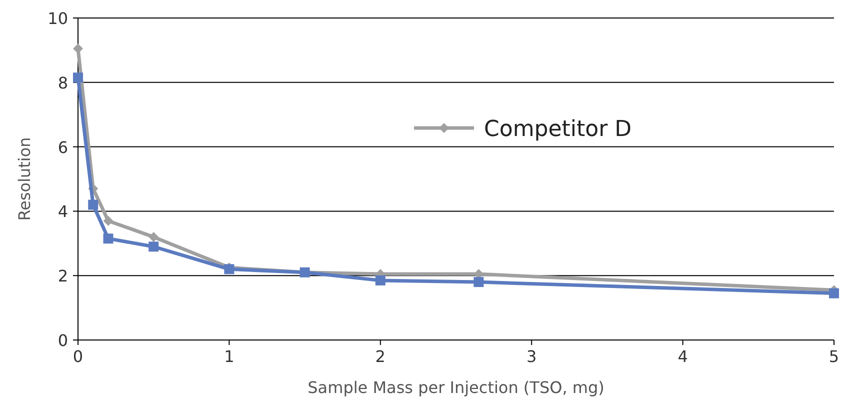 Image resolution: width=850 pixels, height=405 pixels. What do you see at coordinates (63, 340) in the screenshot?
I see `y-tick-label: 0` at bounding box center [63, 340].